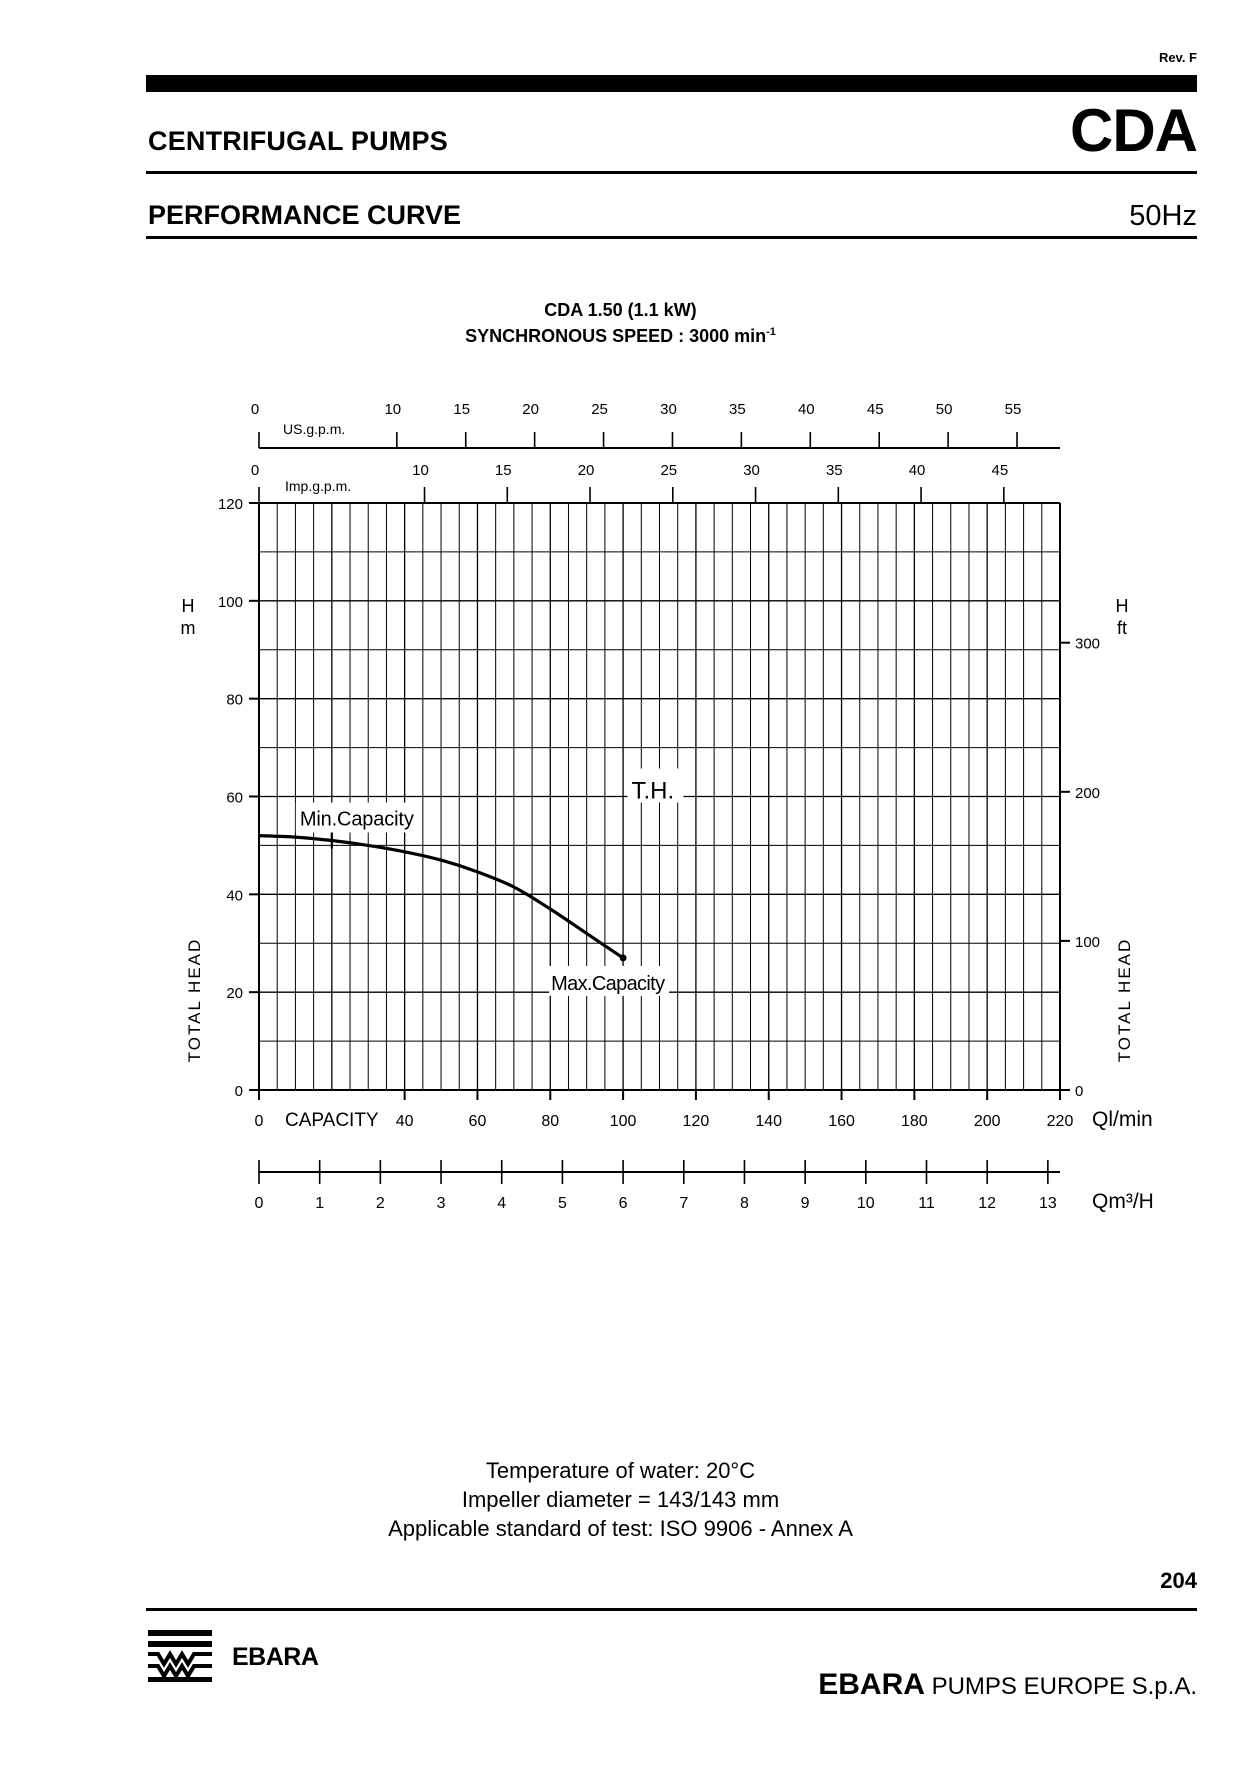 The image size is (1241, 1766). Describe the element at coordinates (987, 1203) in the screenshot. I see `x-m3h-tick-label: 12` at that location.